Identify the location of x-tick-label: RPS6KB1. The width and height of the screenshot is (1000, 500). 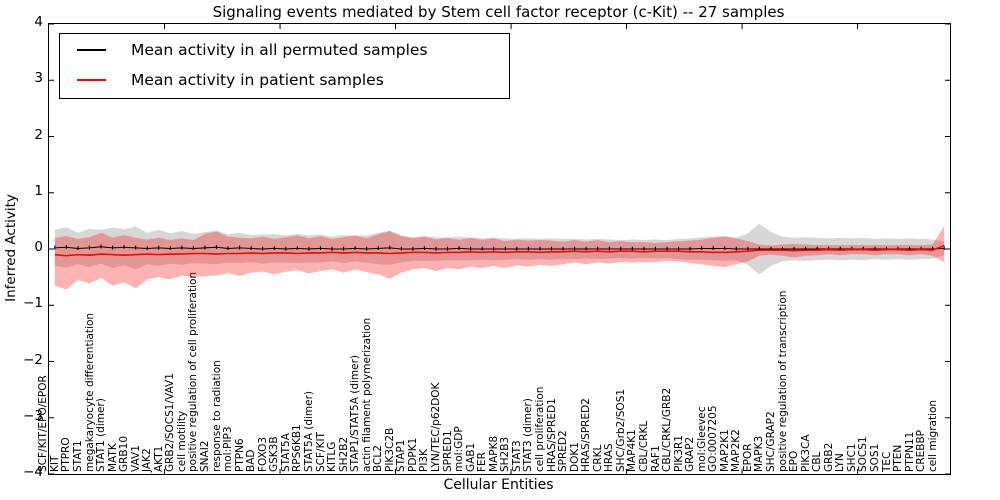
(297, 448).